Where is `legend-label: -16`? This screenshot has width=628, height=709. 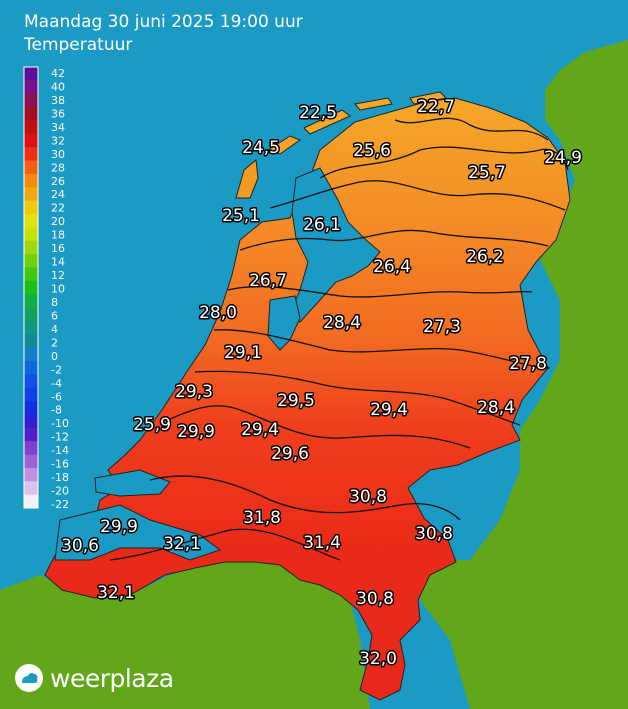 legend-label: -16 is located at coordinates (60, 464).